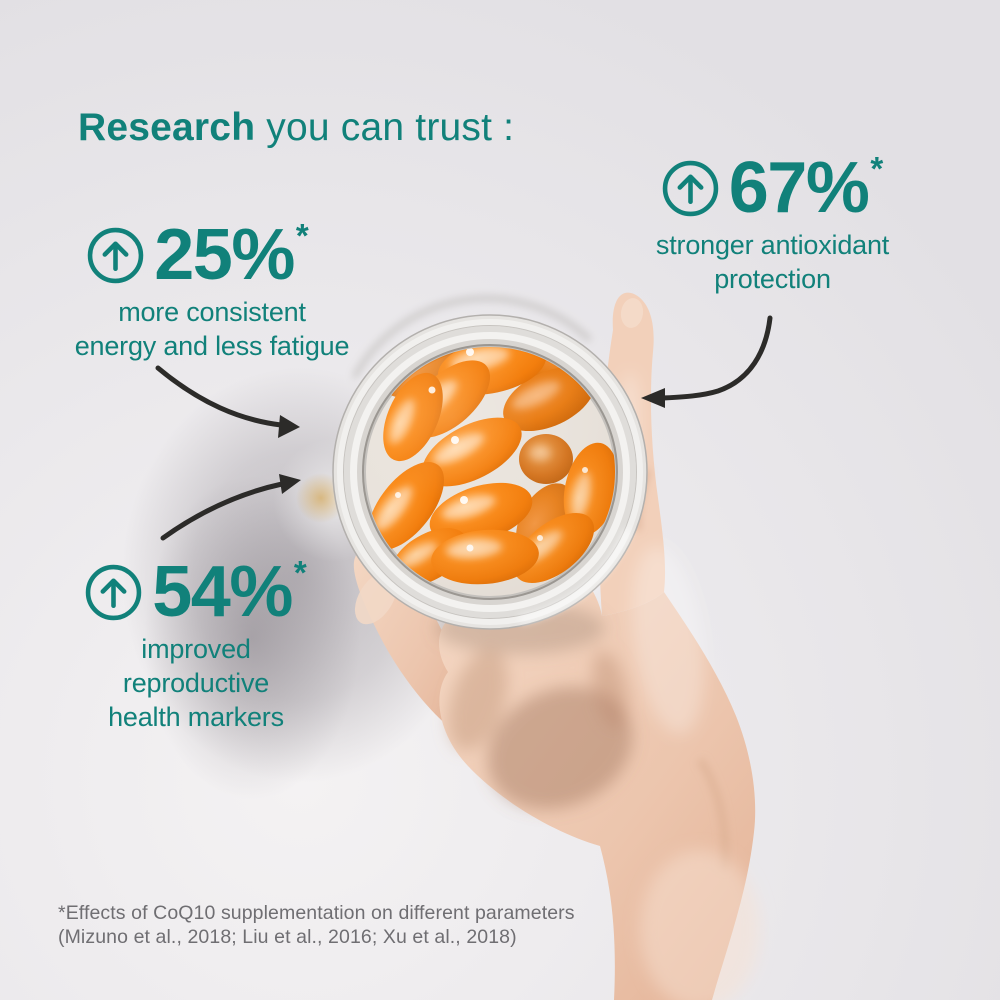 This screenshot has height=1000, width=1000. What do you see at coordinates (772, 262) in the screenshot?
I see `stat-antioxidant-caption: stronger antioxidant protection` at bounding box center [772, 262].